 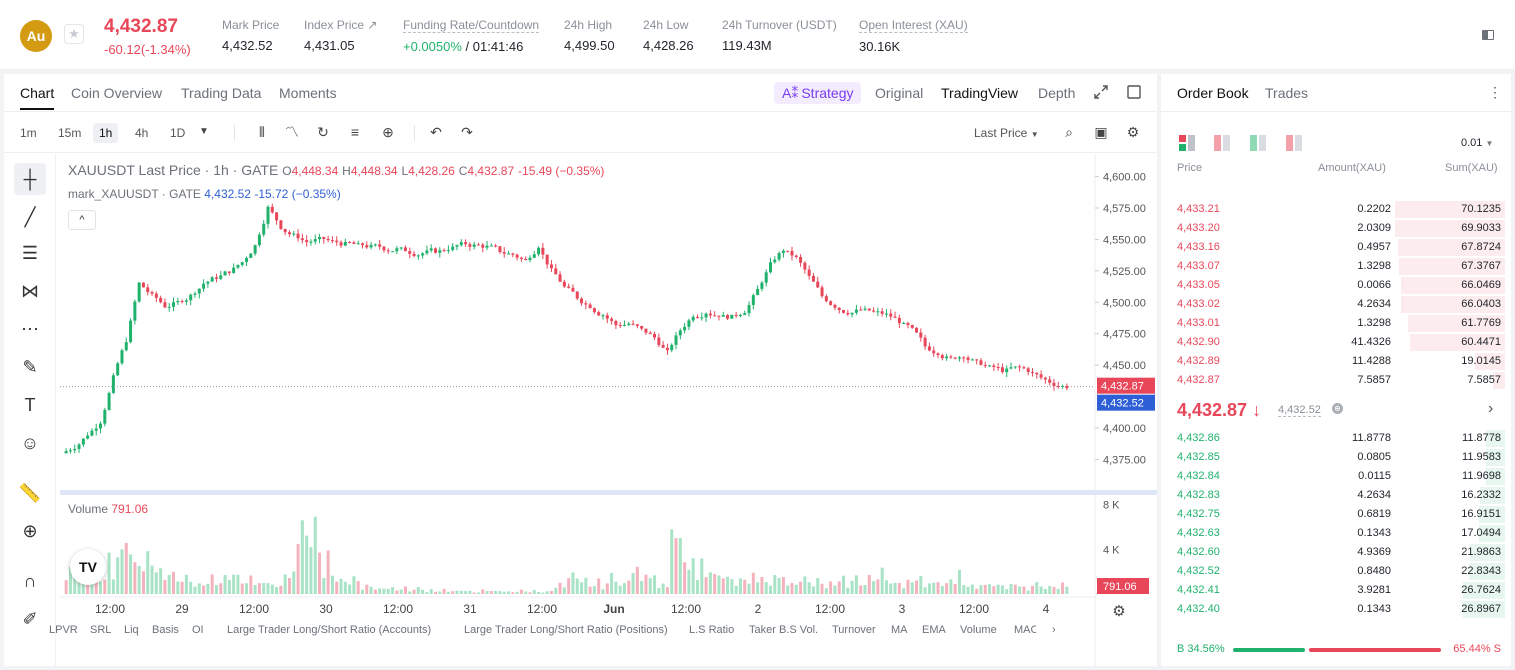 I want to click on indicator-item: MACD, so click(x=1025, y=630).